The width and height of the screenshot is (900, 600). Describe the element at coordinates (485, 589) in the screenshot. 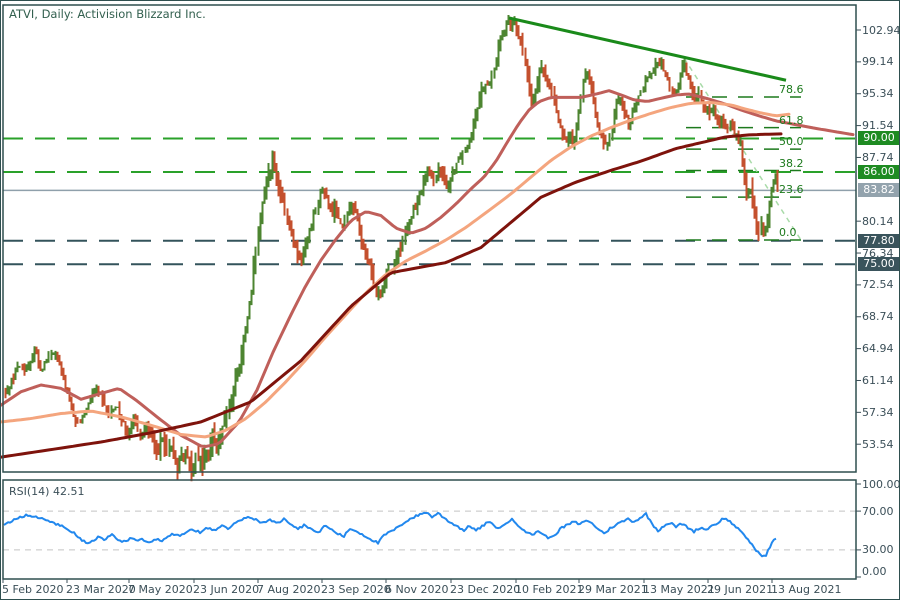

I see `date-axis-label: 23 Dec 2020` at that location.